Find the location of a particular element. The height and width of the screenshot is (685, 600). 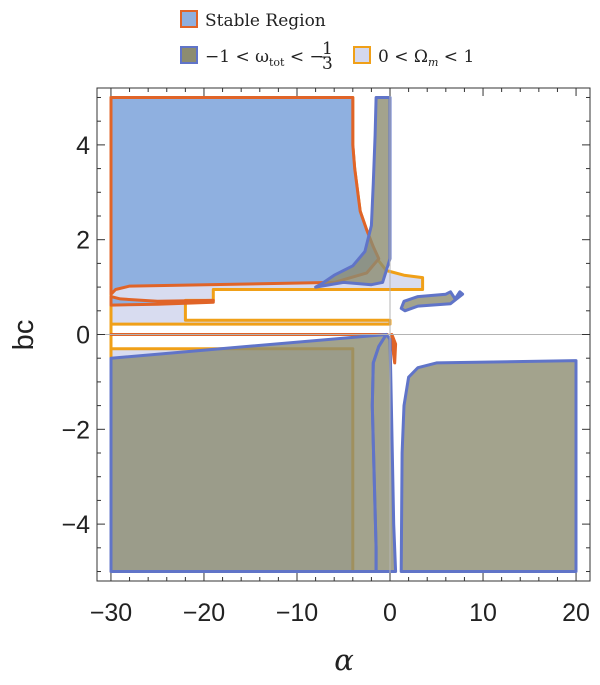

legend-frac-den: 3 is located at coordinates (327, 64).